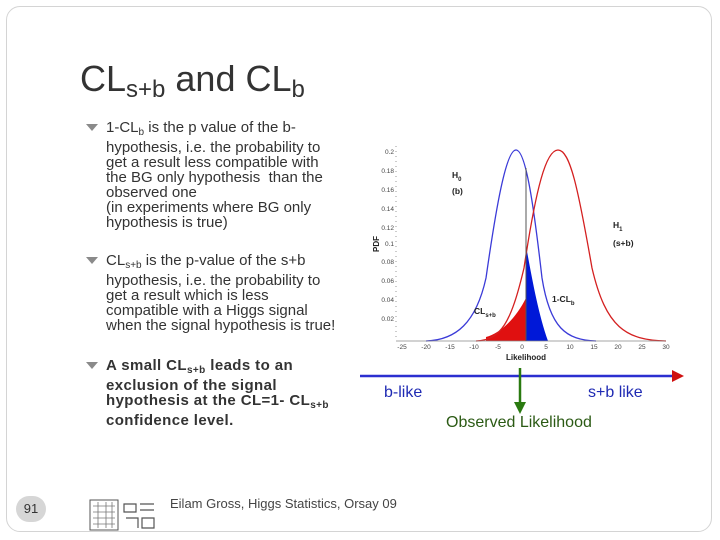 The width and height of the screenshot is (720, 540). Describe the element at coordinates (192, 80) in the screenshot. I see `slide-title: CLs+b and CLb` at that location.